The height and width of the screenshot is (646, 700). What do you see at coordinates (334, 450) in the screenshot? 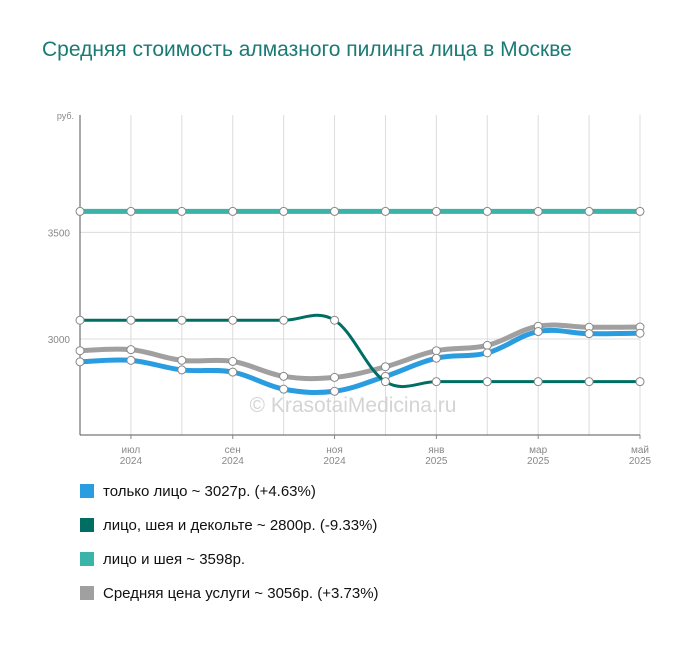
I see `x-tick-label: ноя` at bounding box center [334, 450].